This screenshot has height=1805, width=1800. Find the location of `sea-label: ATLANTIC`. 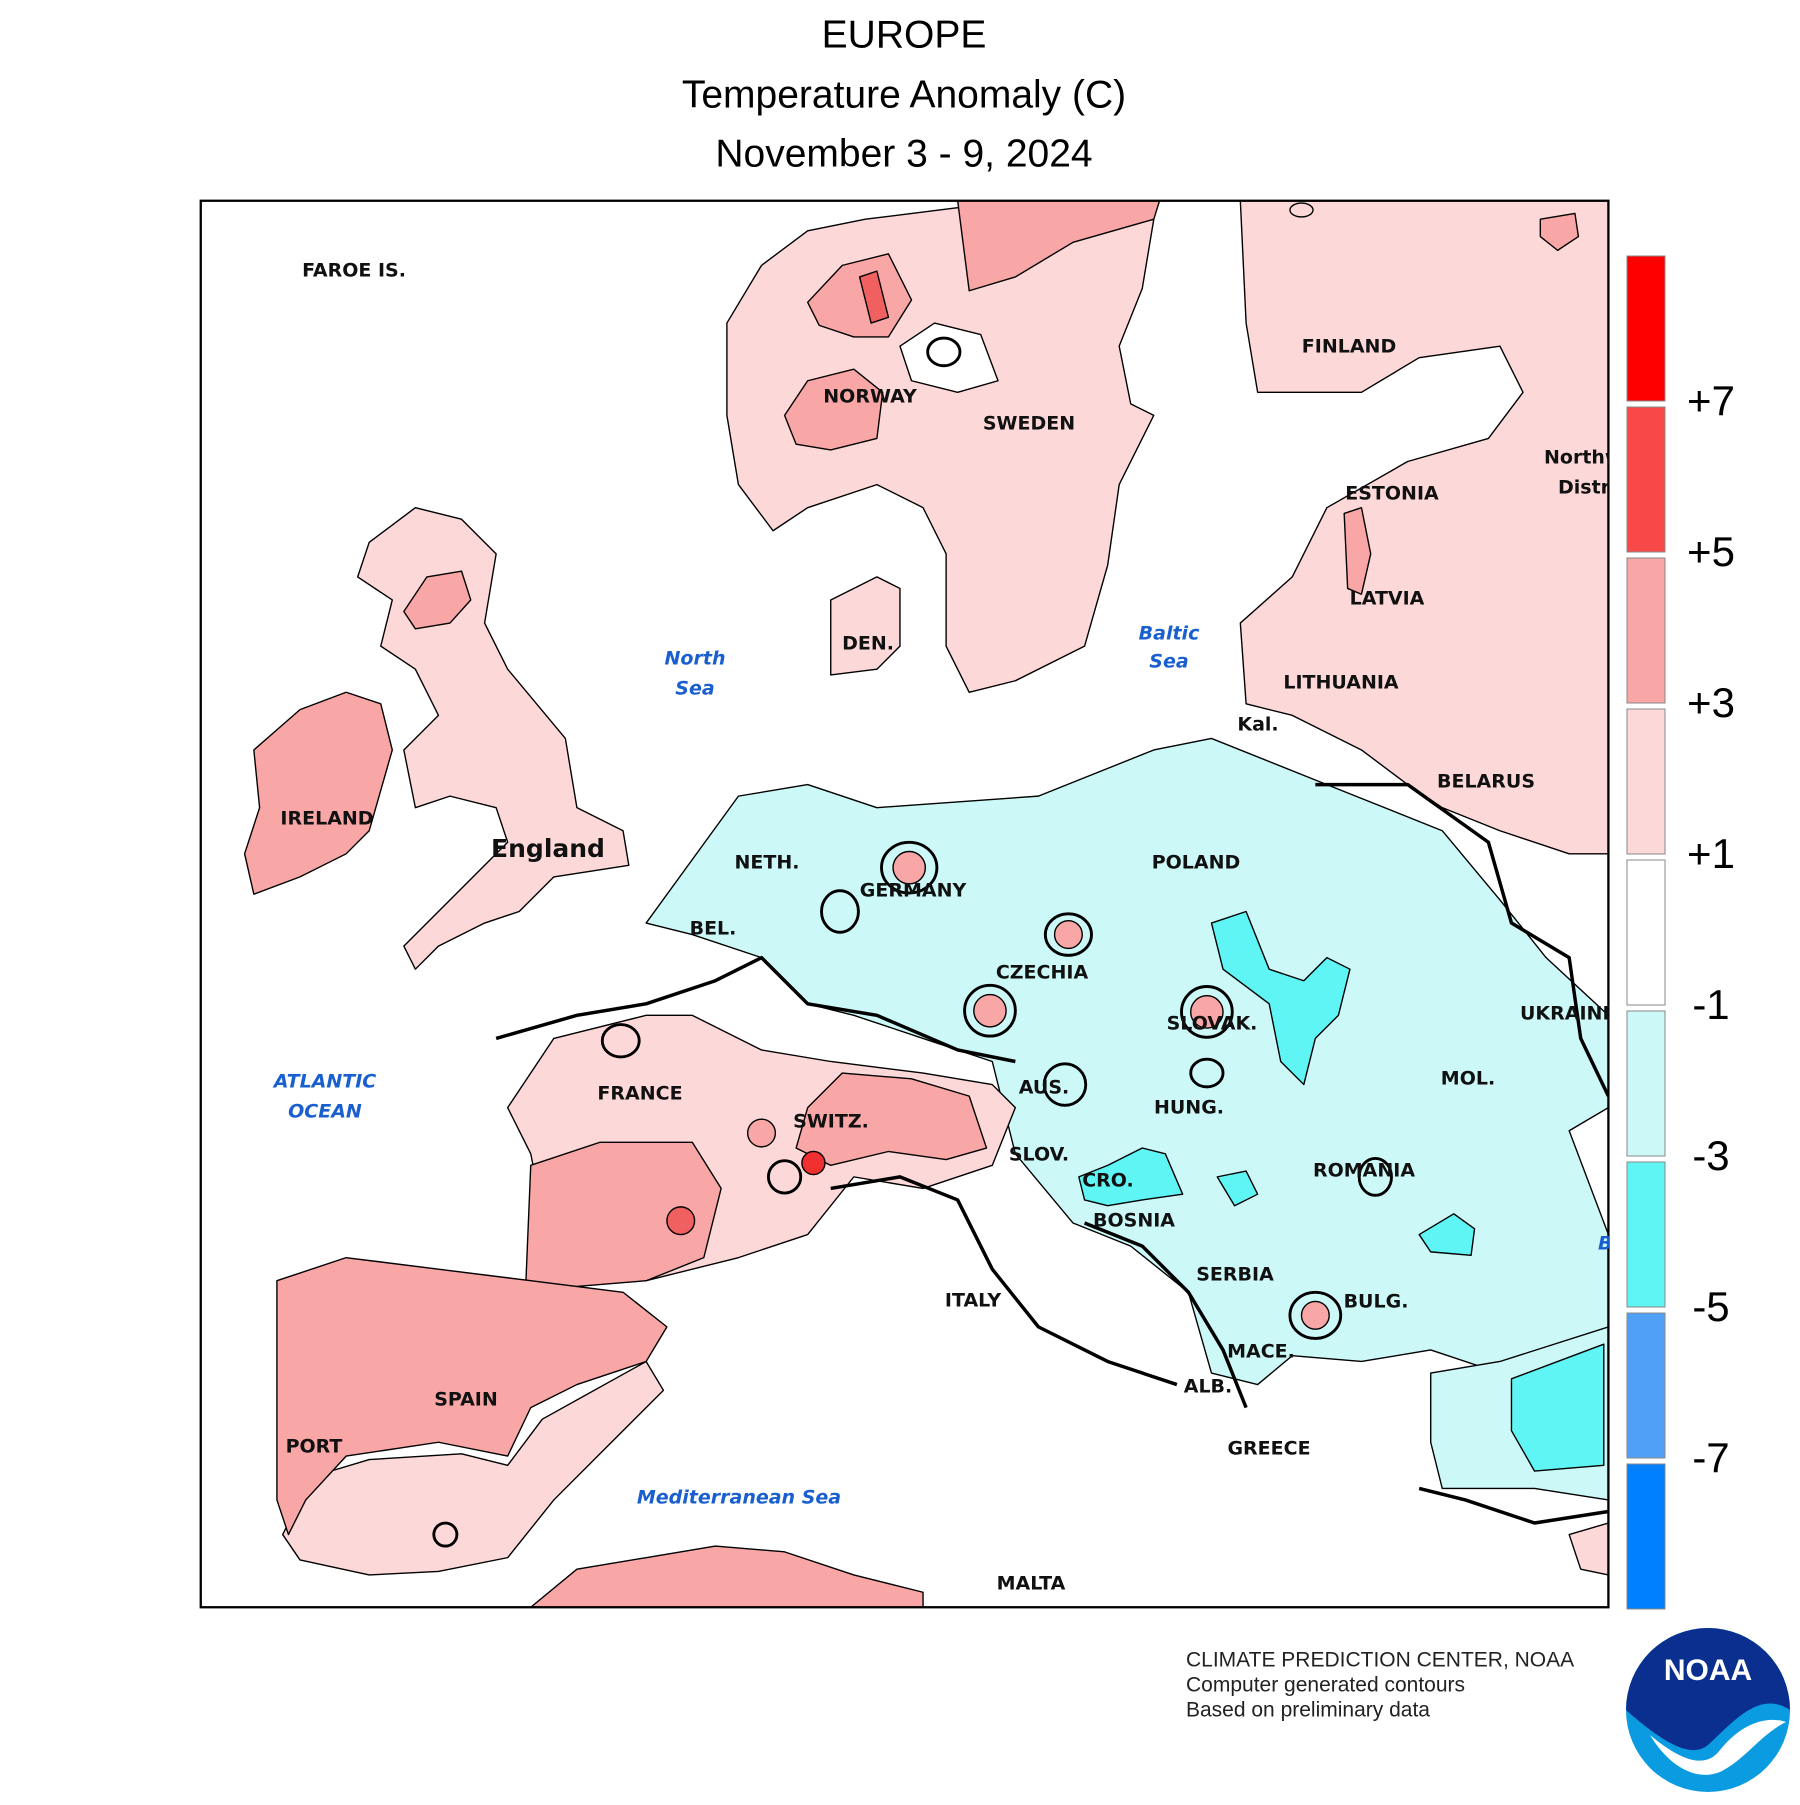

sea-label: ATLANTIC is located at coordinates (324, 1082).